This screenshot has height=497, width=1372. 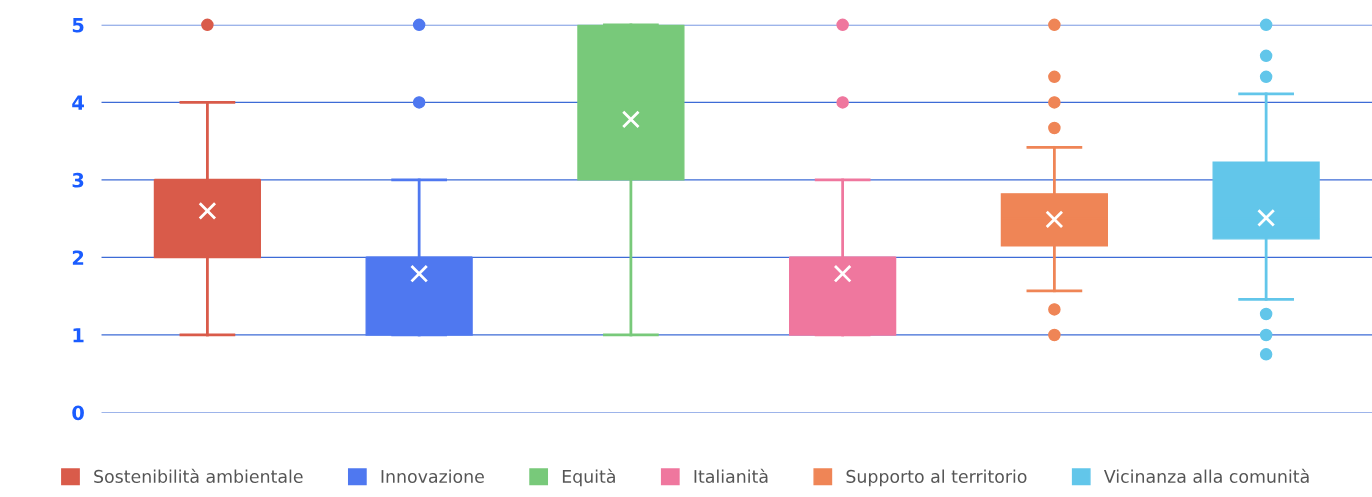 I want to click on legend-label: Vicinanza alla comunità, so click(x=1206, y=475).